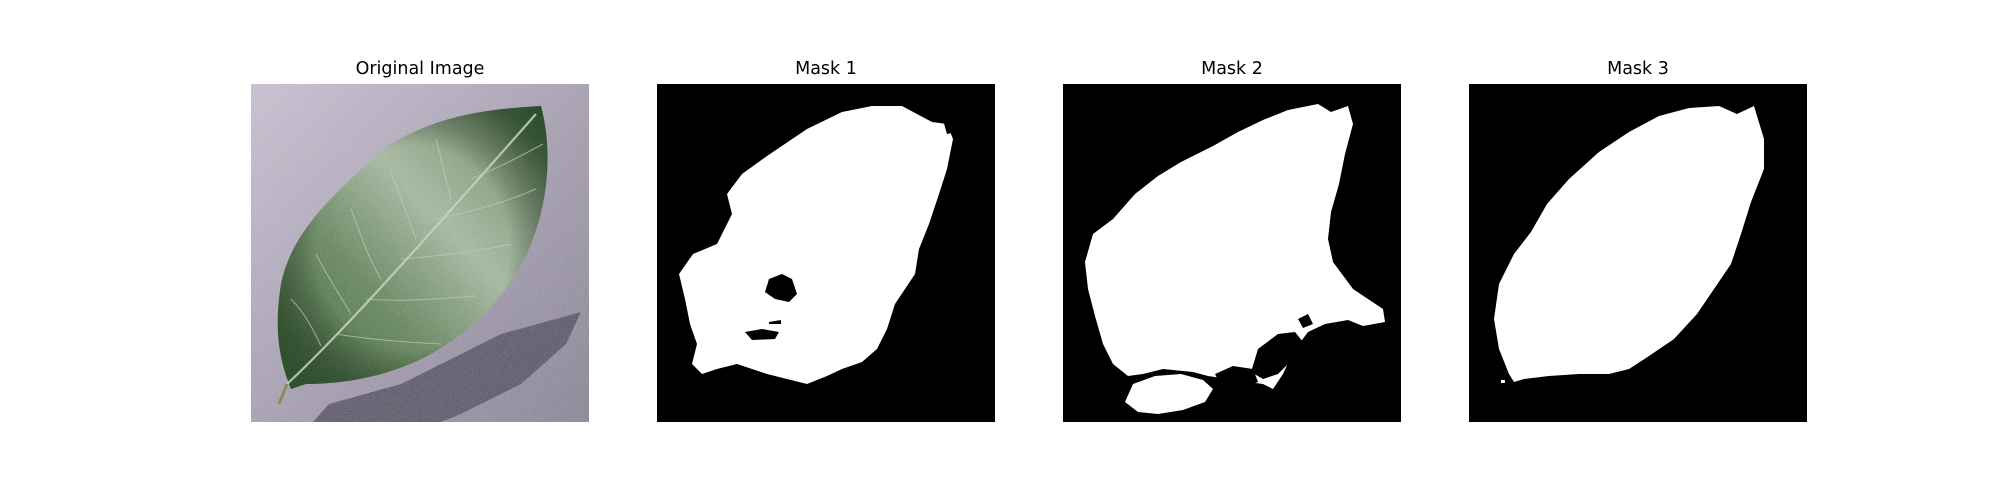 This screenshot has height=500, width=2000. Describe the element at coordinates (1525, 367) in the screenshot. I see `mask-3-specks` at that location.